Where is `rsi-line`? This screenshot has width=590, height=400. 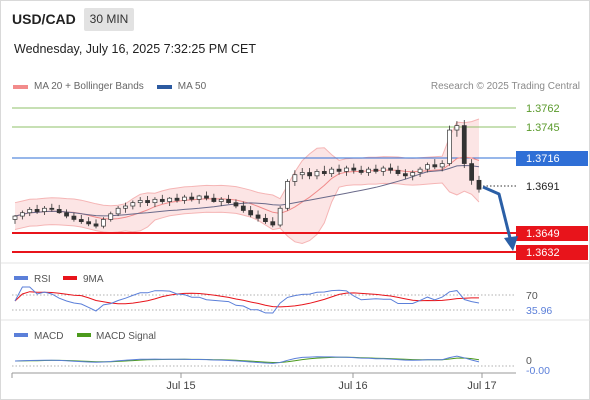
rsi-line is located at coordinates (247, 300).